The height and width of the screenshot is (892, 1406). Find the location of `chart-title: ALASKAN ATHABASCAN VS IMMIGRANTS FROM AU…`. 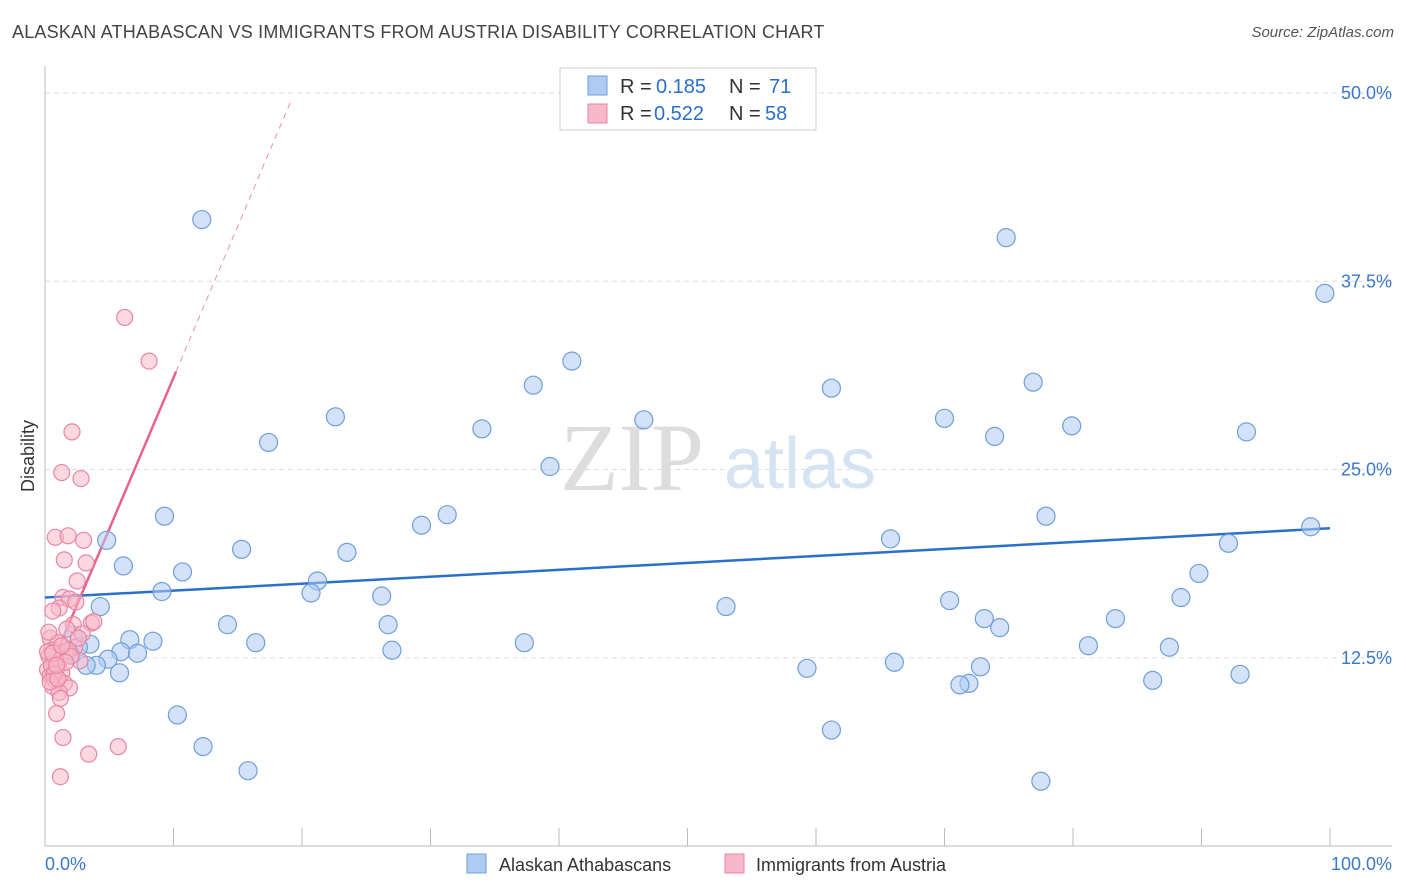

chart-title: ALASKAN ATHABASCAN VS IMMIGRANTS FROM AU… is located at coordinates (418, 32).